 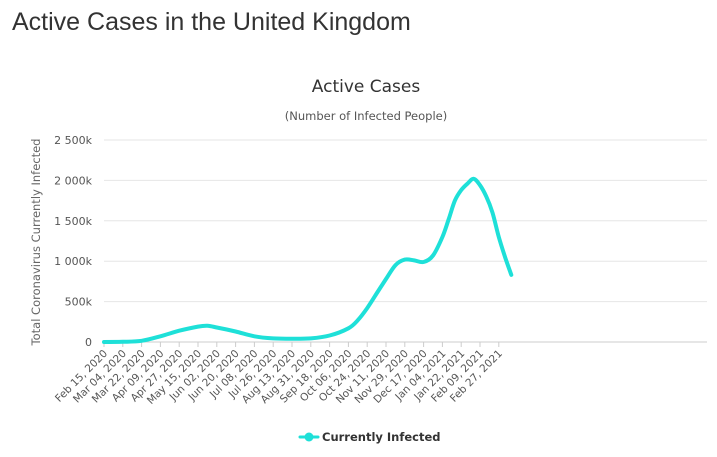 What do you see at coordinates (309, 437) in the screenshot?
I see `legend-symbol-marker` at bounding box center [309, 437].